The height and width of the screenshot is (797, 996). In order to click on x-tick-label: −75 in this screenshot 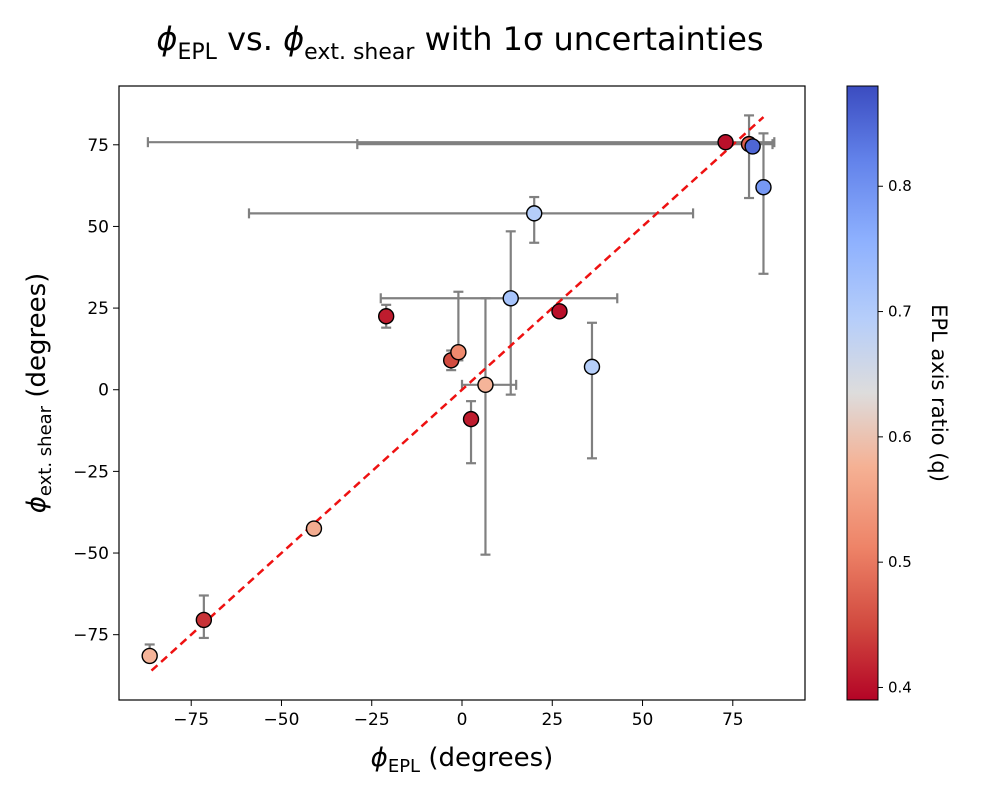, I will do `click(191, 720)`.